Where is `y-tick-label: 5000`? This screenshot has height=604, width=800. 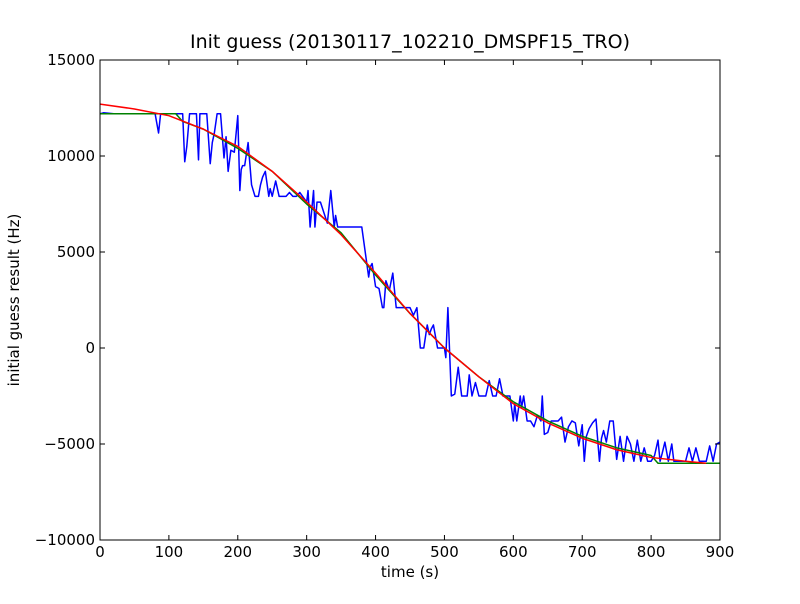
y-tick-label: 5000 is located at coordinates (76, 252).